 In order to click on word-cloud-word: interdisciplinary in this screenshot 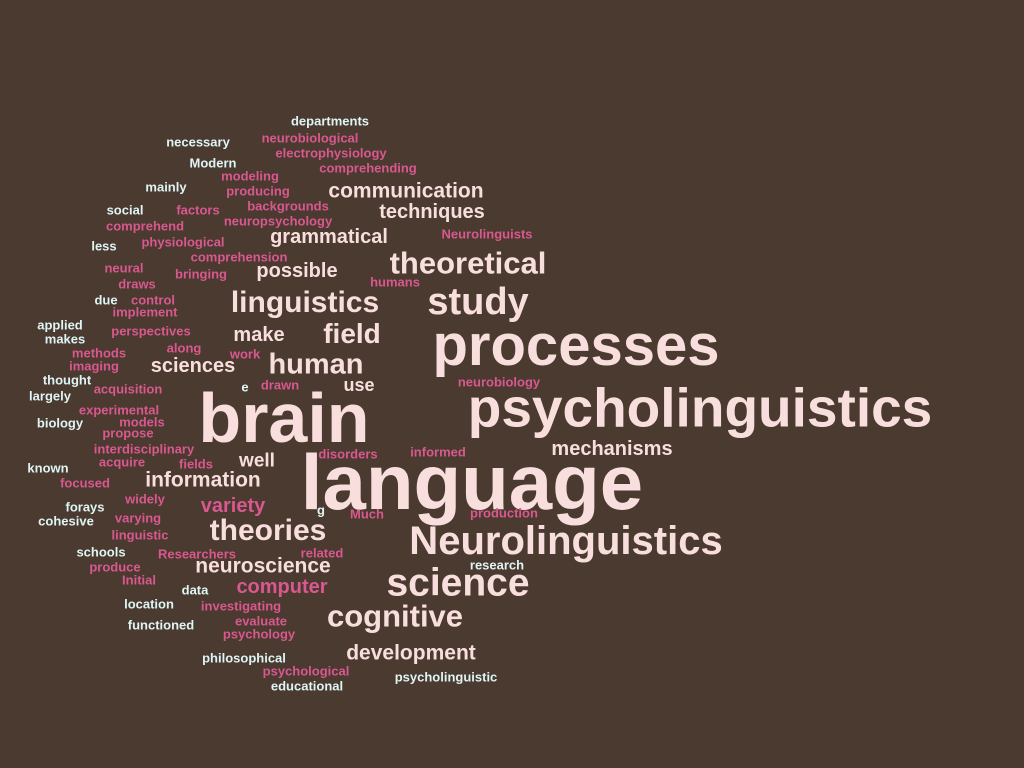, I will do `click(144, 449)`.